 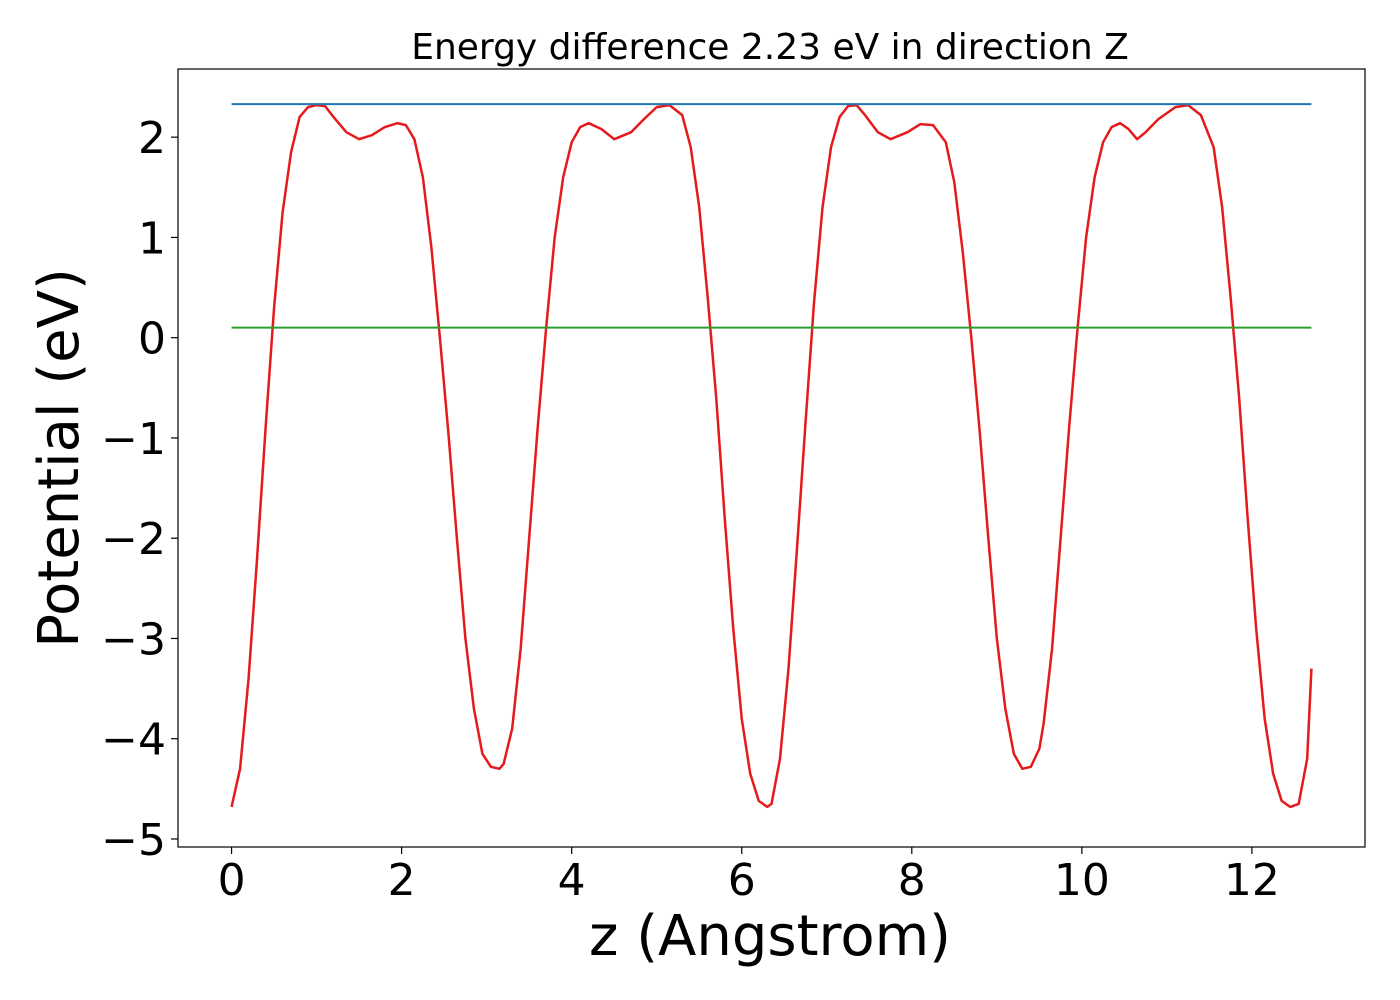 I want to click on y-tick-label: 1, so click(x=152, y=238).